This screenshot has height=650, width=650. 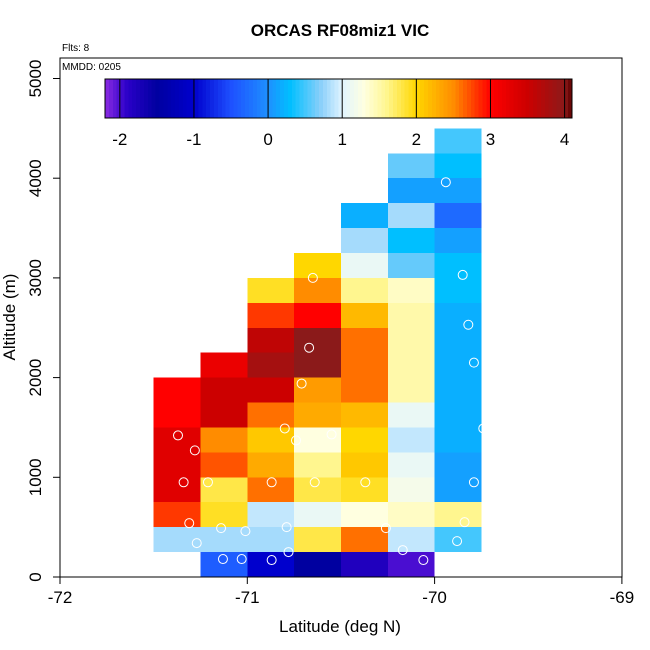 What do you see at coordinates (490, 139) in the screenshot?
I see `colorbar-tick-label: 3` at bounding box center [490, 139].